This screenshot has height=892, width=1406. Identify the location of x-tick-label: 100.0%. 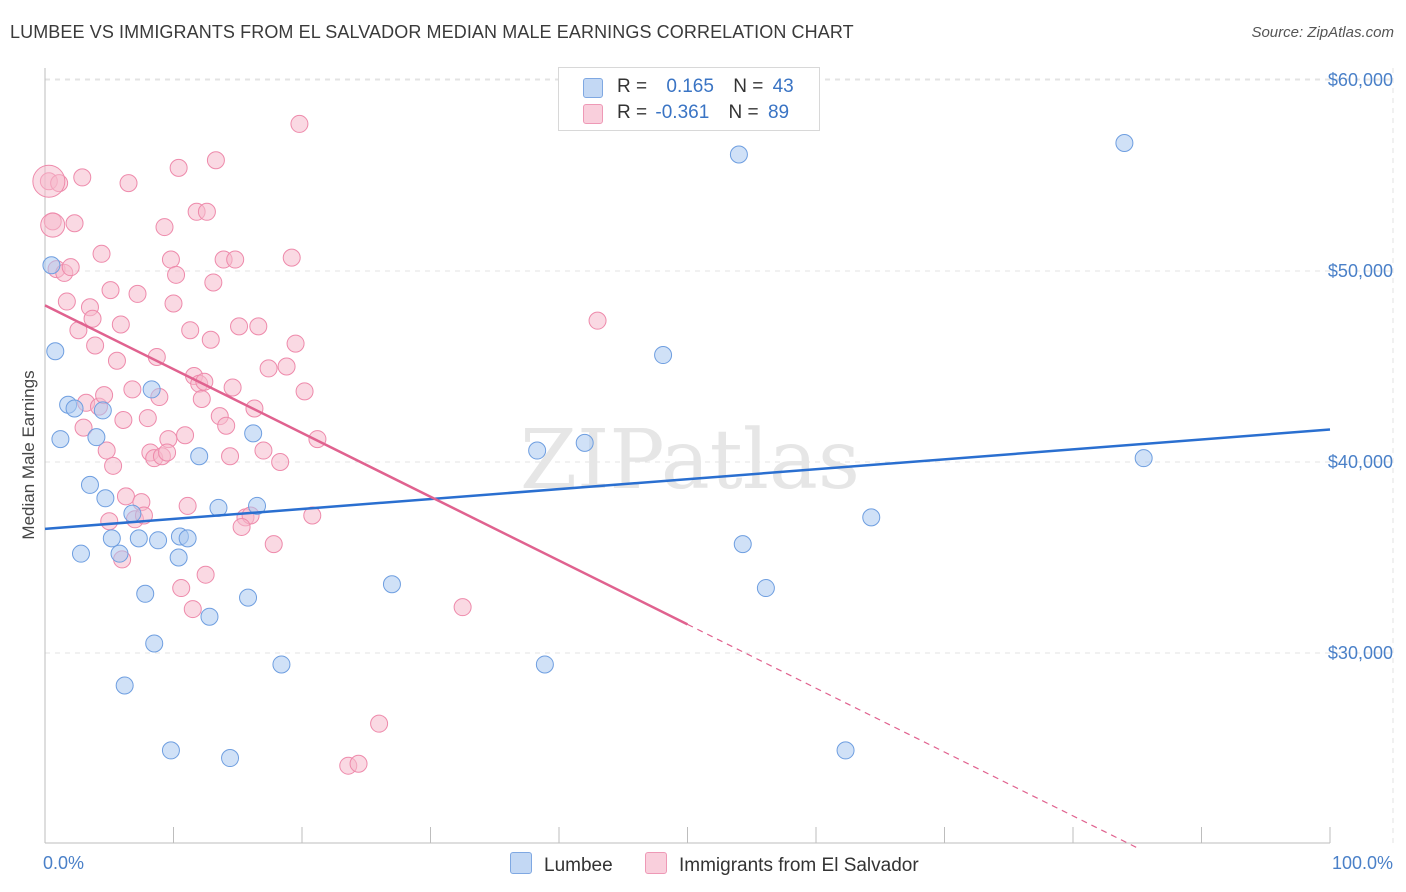
(1362, 863).